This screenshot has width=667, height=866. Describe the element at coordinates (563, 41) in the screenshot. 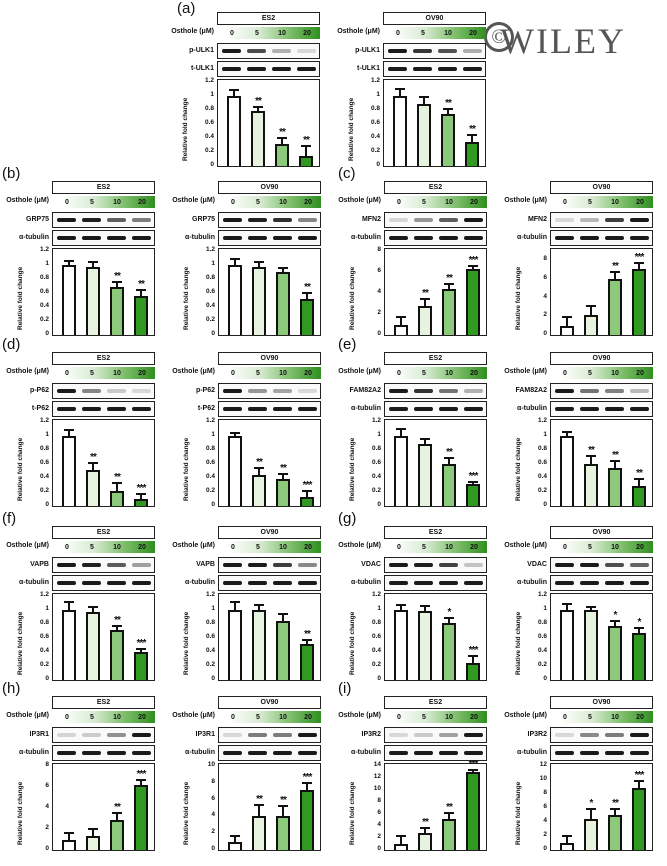

I see `publisher-watermark: WILEY` at that location.